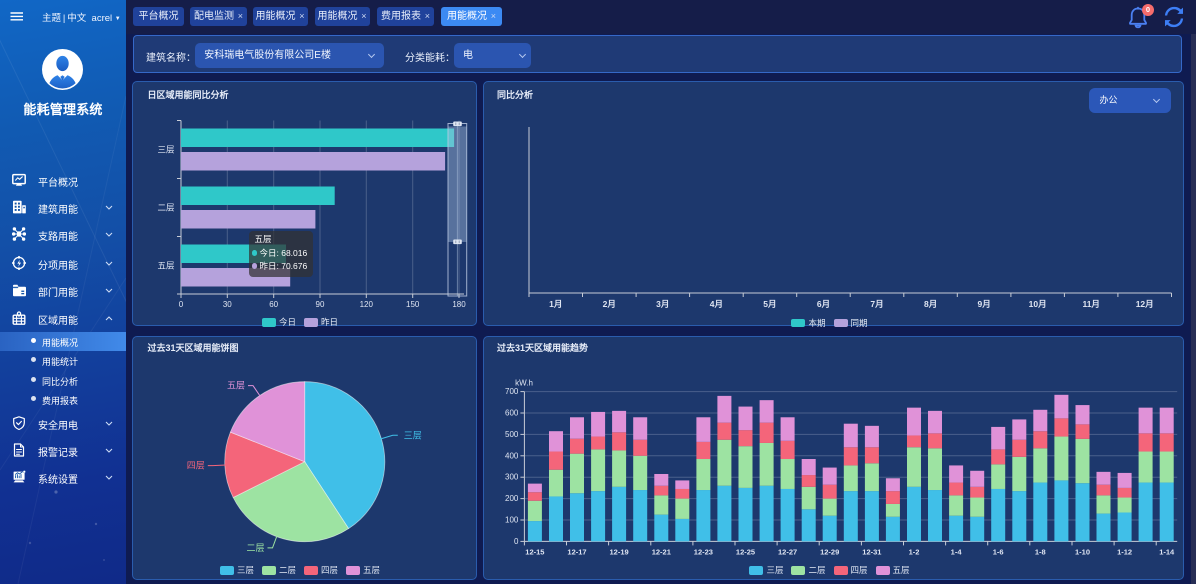 This screenshot has width=1196, height=584. I want to click on svg-text: 100, so click(512, 520).